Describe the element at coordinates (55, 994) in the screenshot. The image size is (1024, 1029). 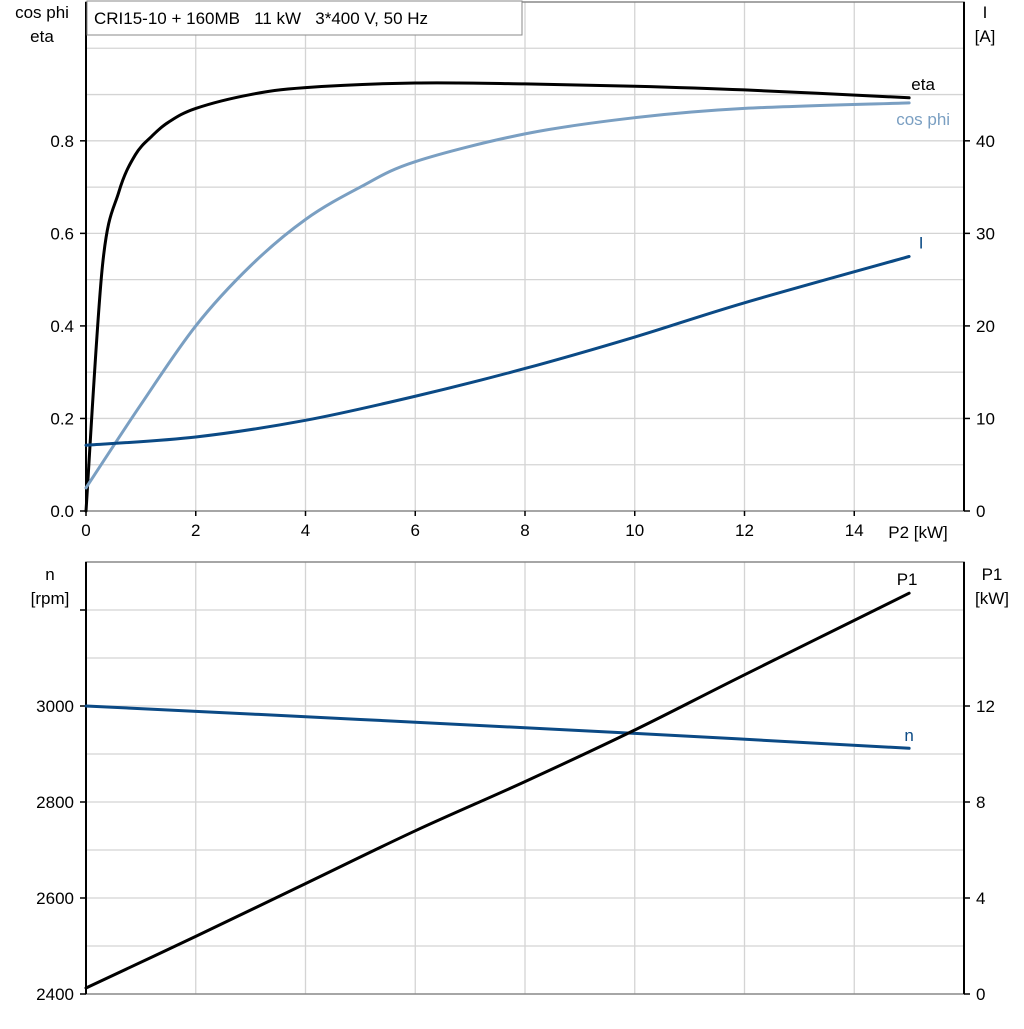
I see `y-left-tick-label: 2400` at that location.